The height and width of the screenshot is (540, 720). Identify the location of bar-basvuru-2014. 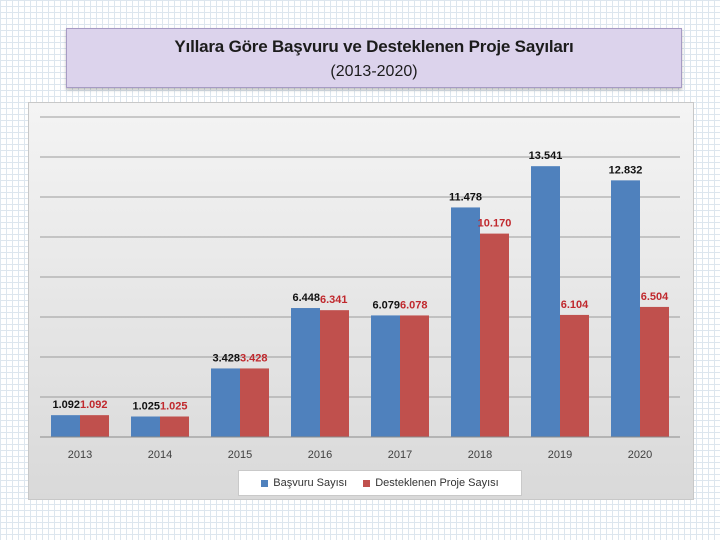
(145, 426).